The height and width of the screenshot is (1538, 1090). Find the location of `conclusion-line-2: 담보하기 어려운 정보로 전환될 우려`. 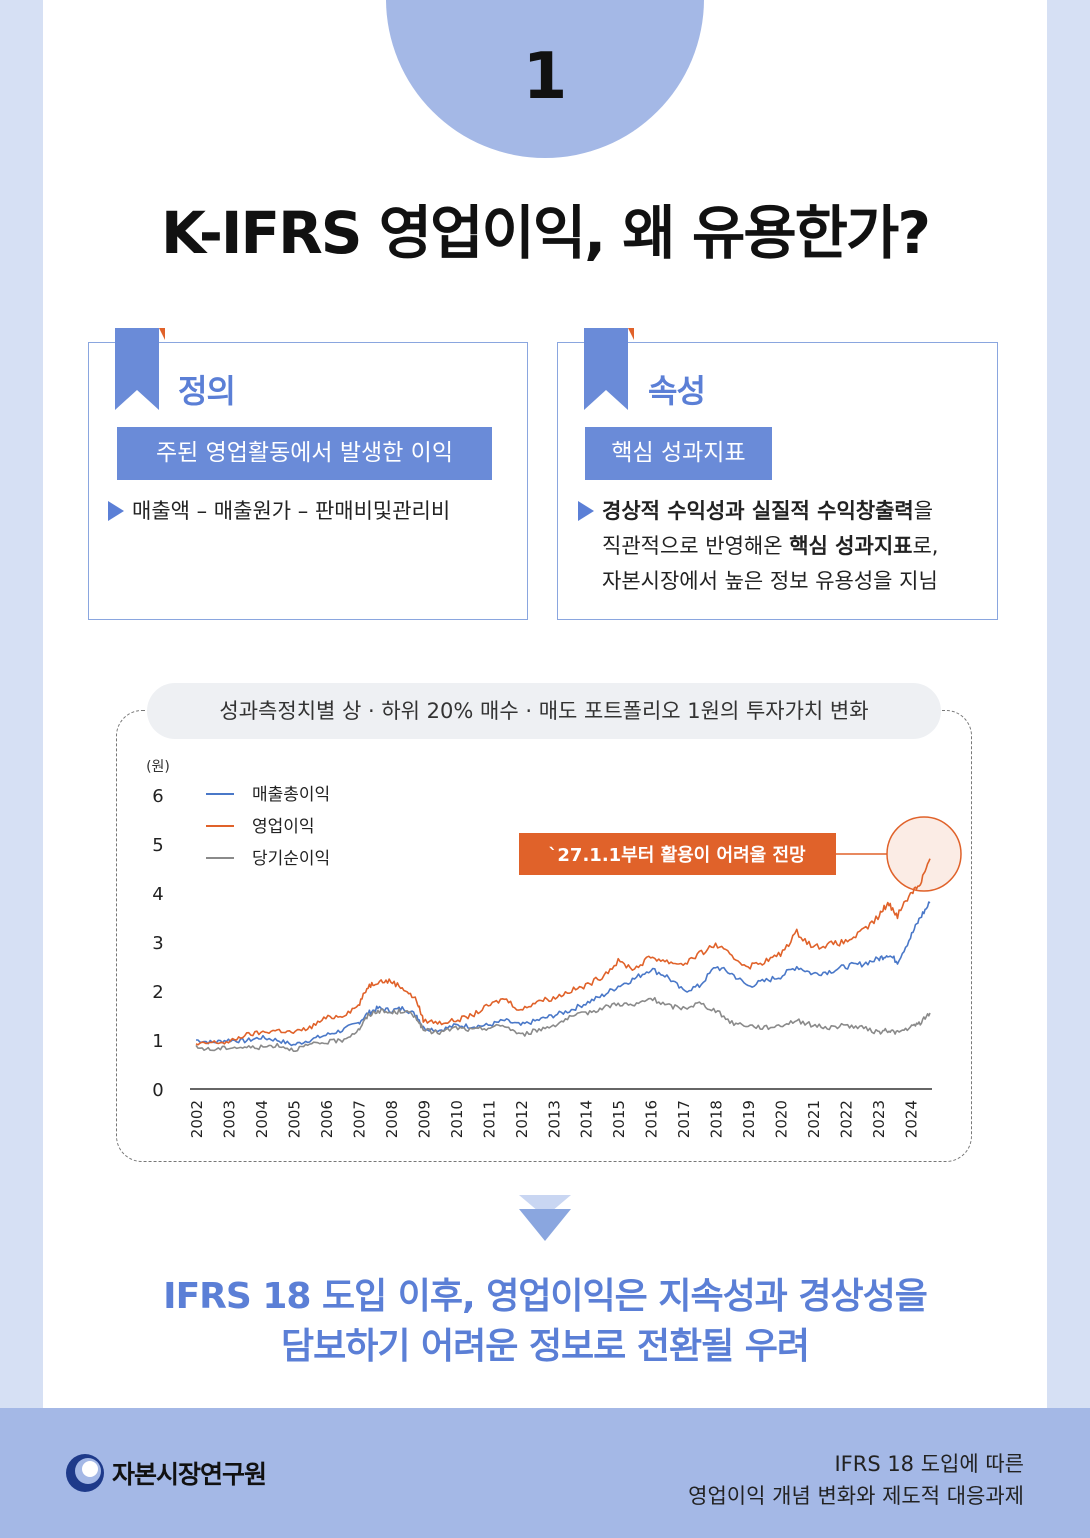

conclusion-line-2: 담보하기 어려운 정보로 전환될 우려 is located at coordinates (545, 1346).